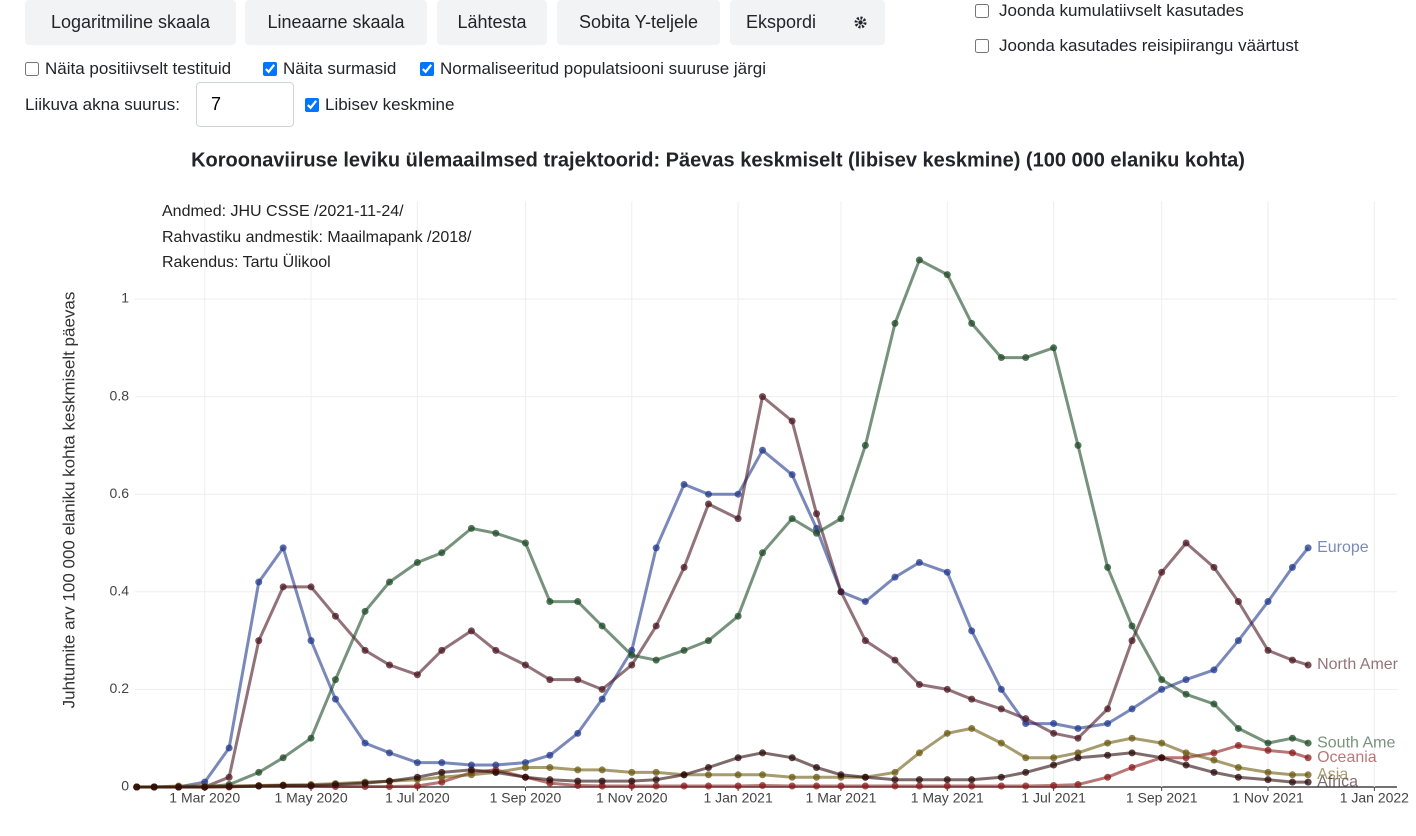 Image resolution: width=1416 pixels, height=836 pixels. I want to click on x-tick-label: 1 May 2021, so click(947, 798).